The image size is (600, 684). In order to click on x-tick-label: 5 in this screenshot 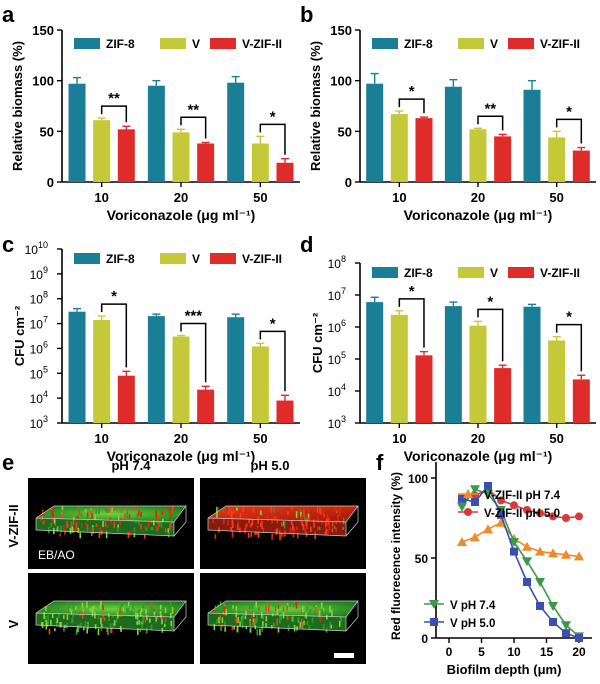, I will do `click(481, 652)`.